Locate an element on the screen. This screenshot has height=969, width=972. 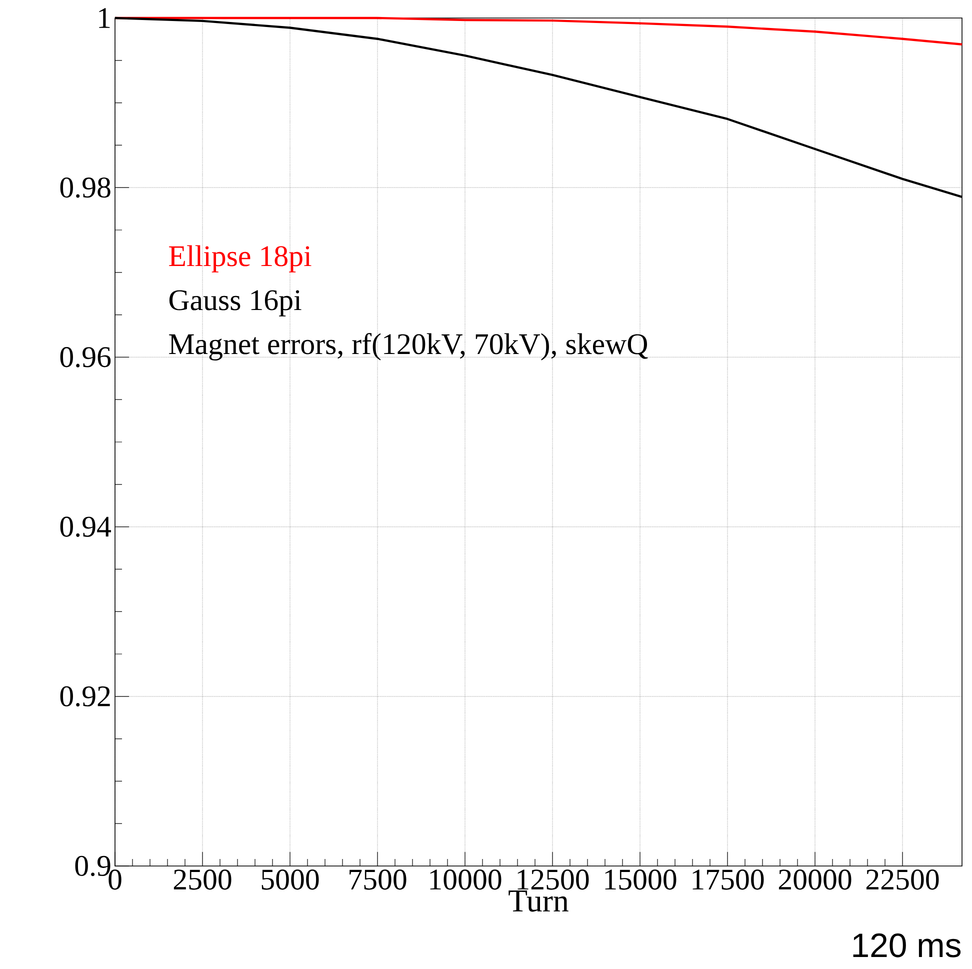
y-tick-label: 0.92 is located at coordinates (85, 696).